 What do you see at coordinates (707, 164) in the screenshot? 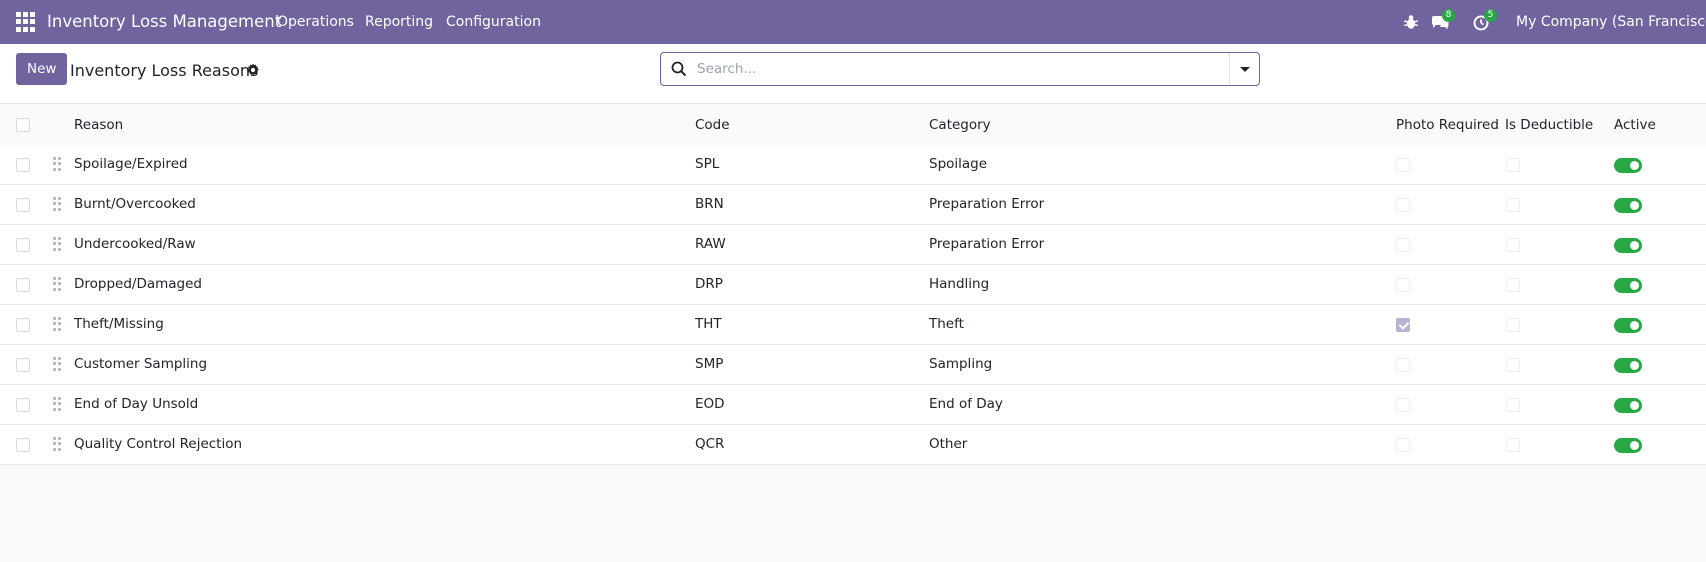
I see `cell-code: SPL` at bounding box center [707, 164].